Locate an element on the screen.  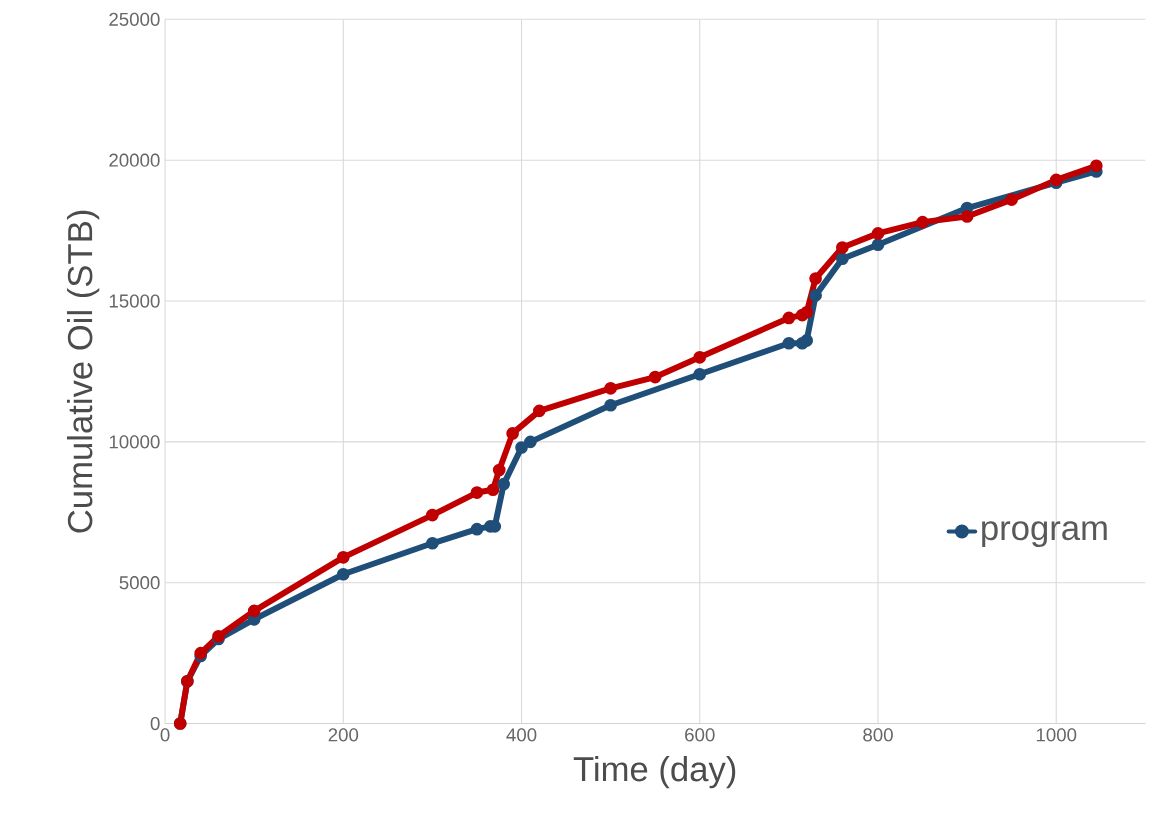
legend-label: program is located at coordinates (1044, 534).